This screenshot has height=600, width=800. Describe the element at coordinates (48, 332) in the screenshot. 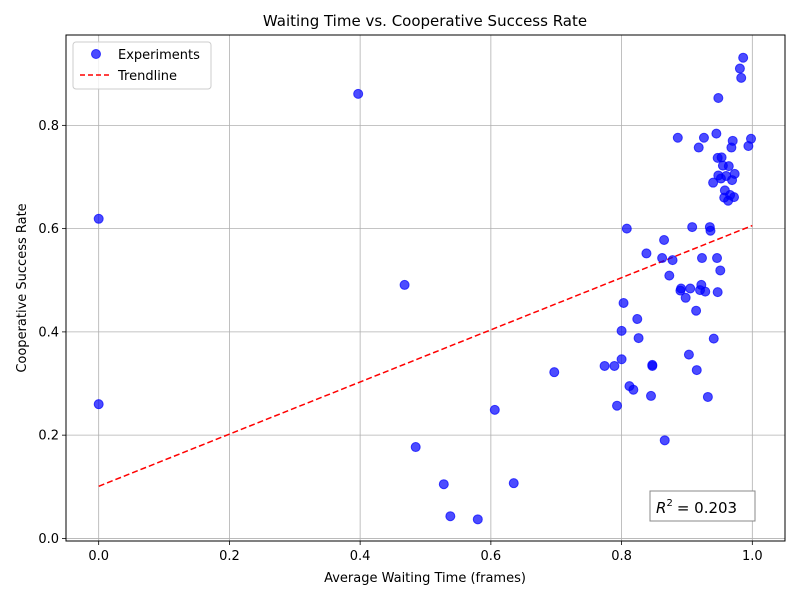

I see `y-tick-label: 0.4` at that location.